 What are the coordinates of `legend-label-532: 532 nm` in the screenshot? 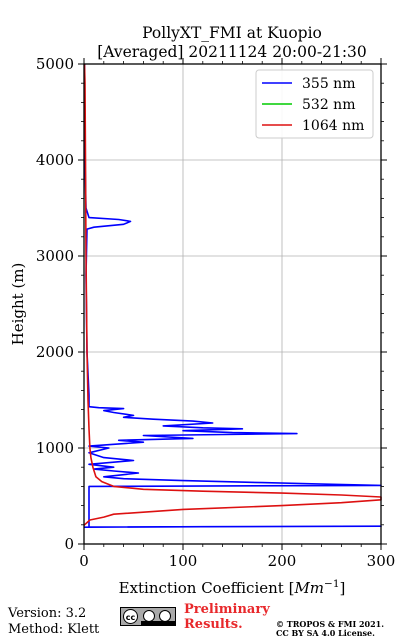 It's located at (328, 105).